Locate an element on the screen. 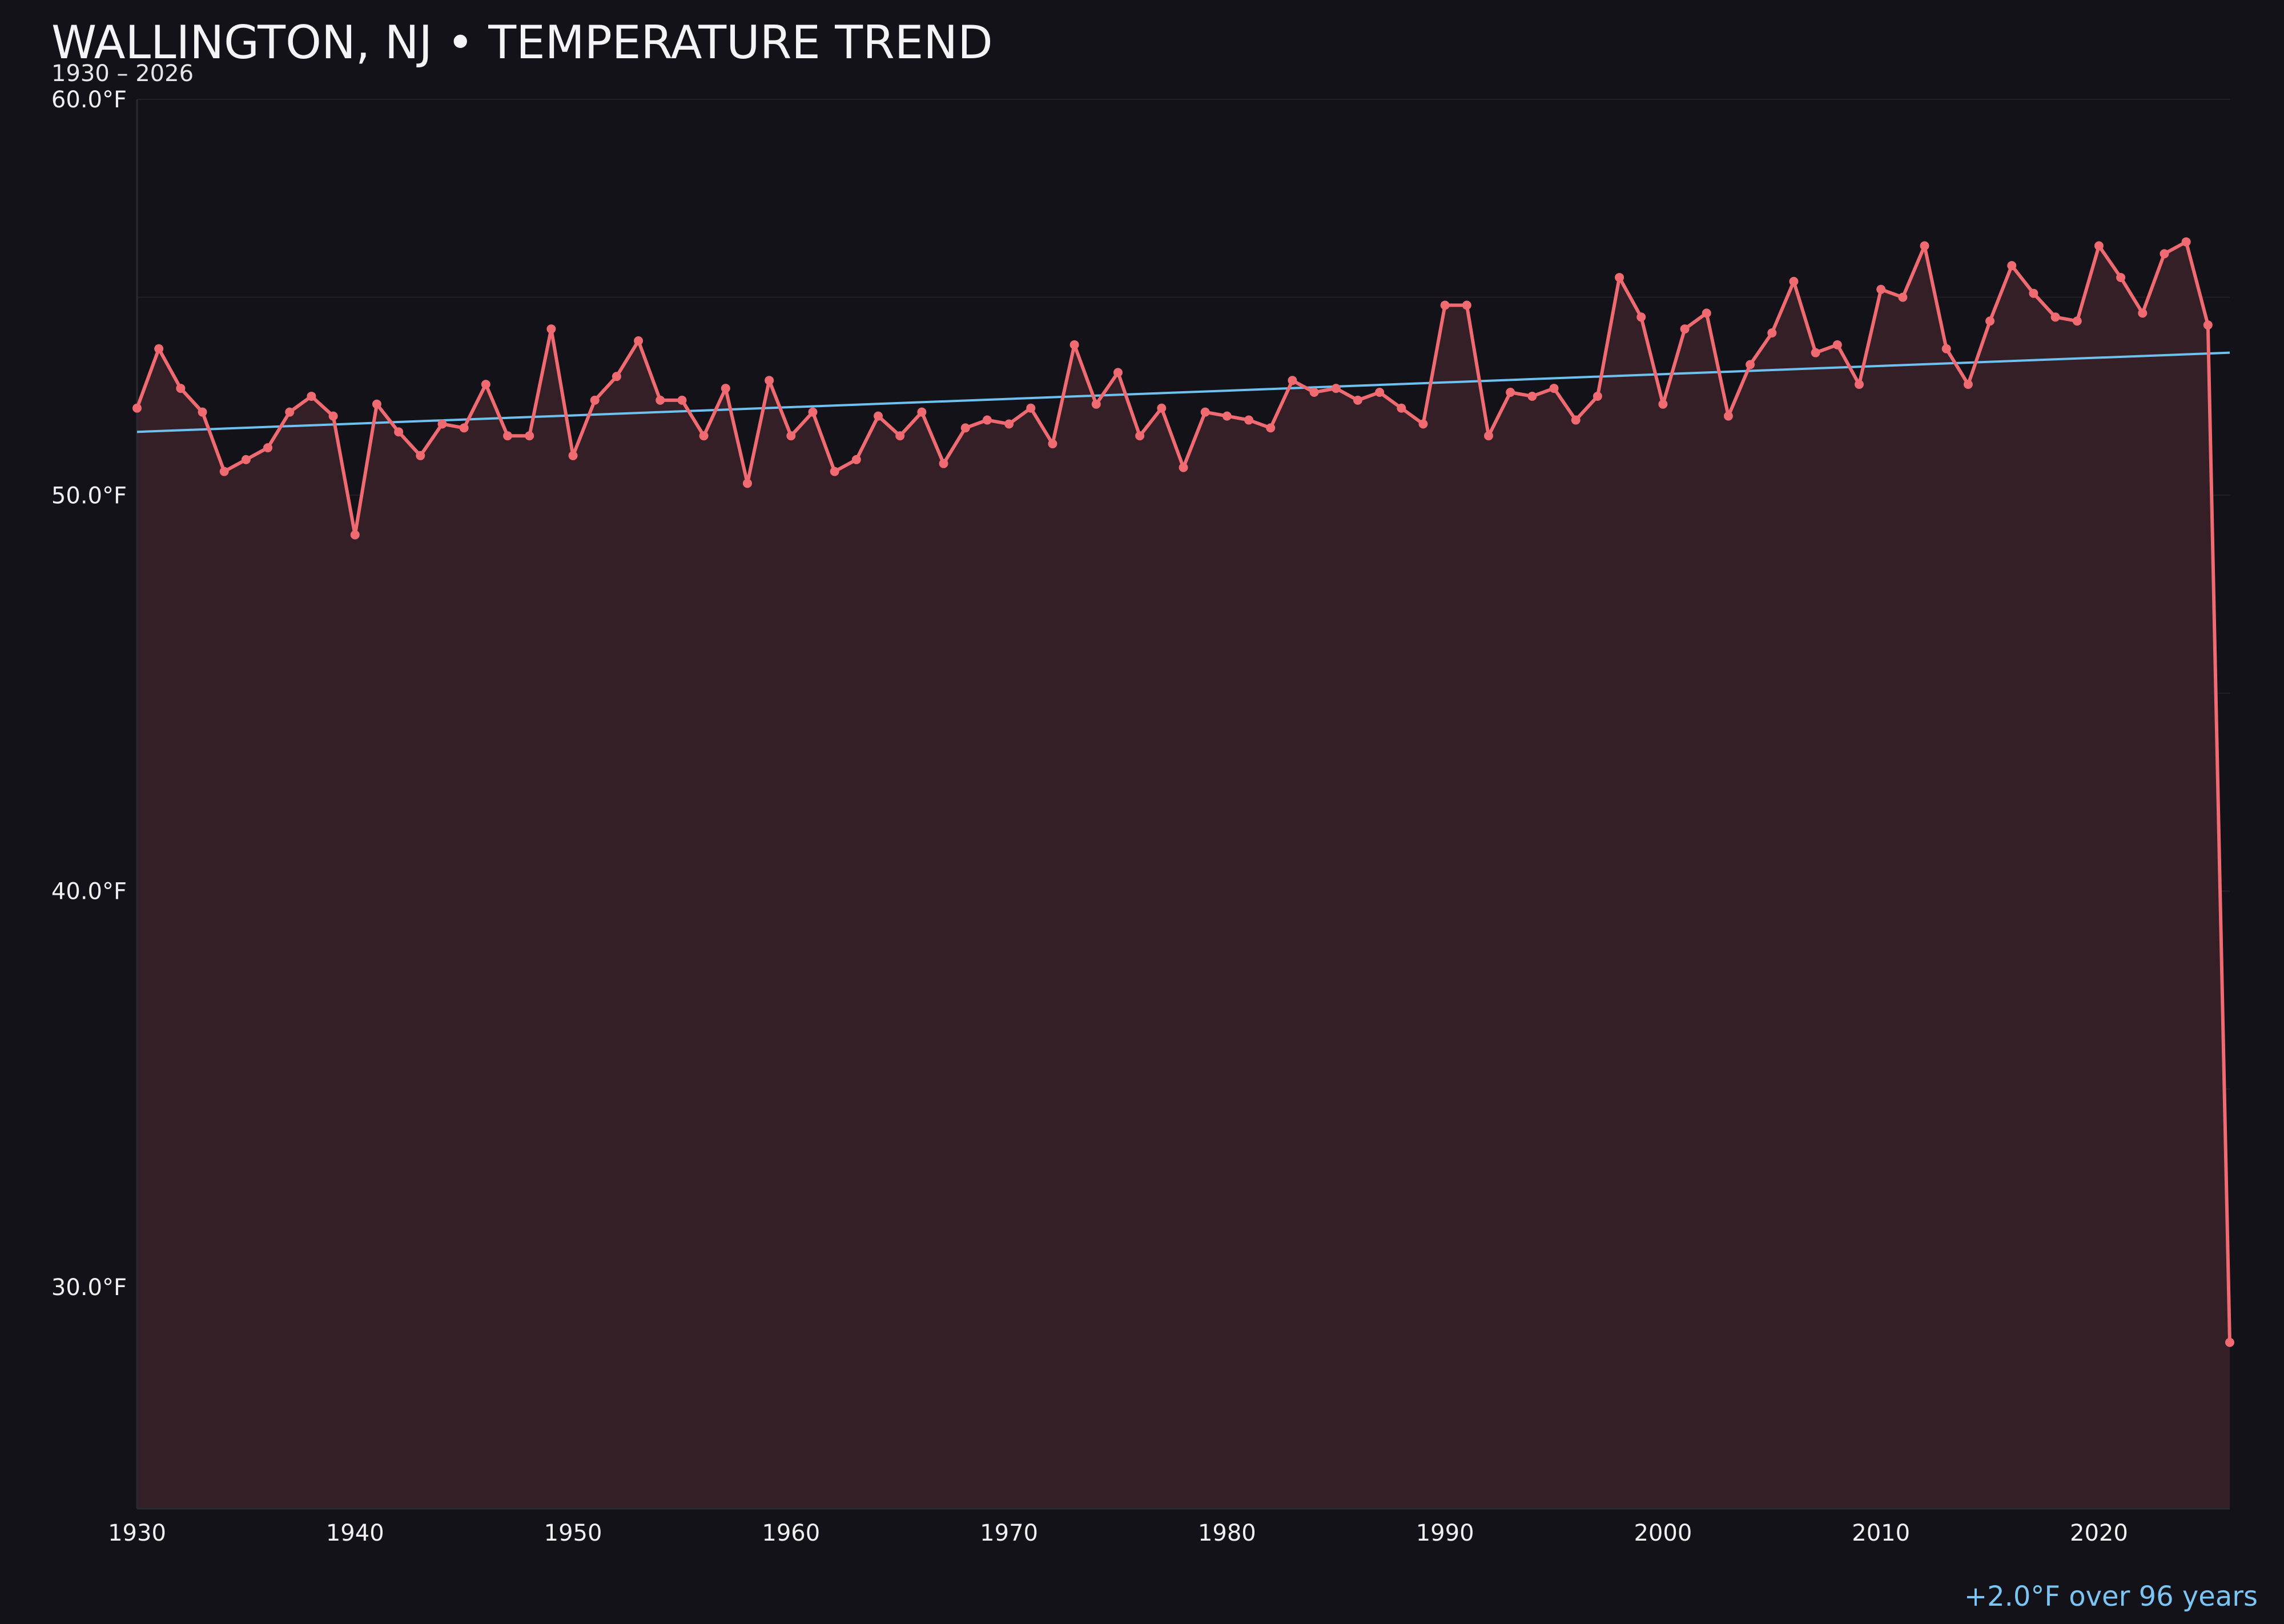  x-tick-label: 2020 is located at coordinates (2099, 1533).